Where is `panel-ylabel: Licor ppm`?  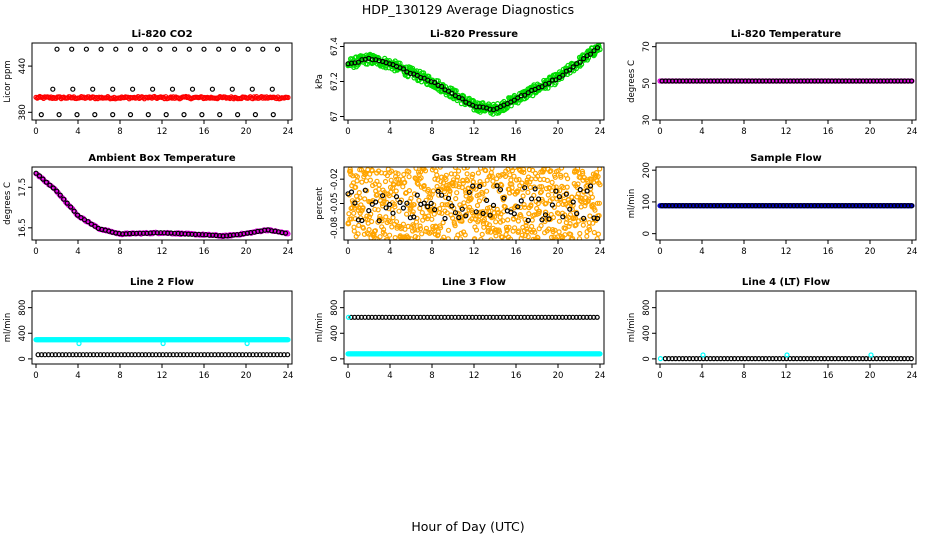
panel-ylabel: Licor ppm is located at coordinates (8, 81).